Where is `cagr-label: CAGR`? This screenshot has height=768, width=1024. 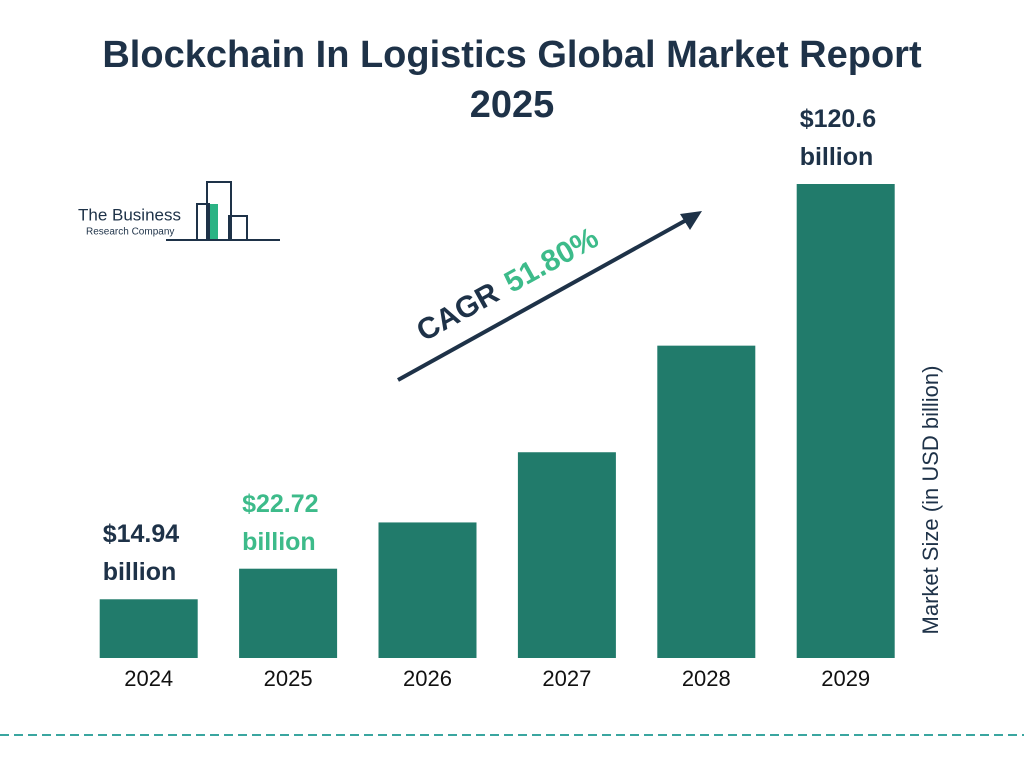 cagr-label: CAGR is located at coordinates (458, 312).